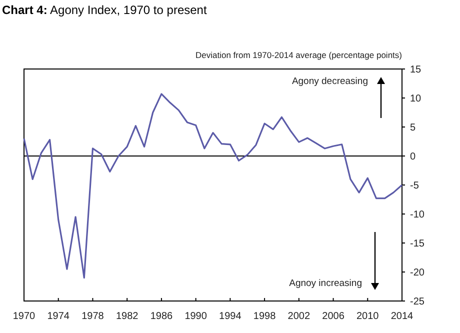  Describe the element at coordinates (417, 244) in the screenshot. I see `y-tick-label: -15` at that location.